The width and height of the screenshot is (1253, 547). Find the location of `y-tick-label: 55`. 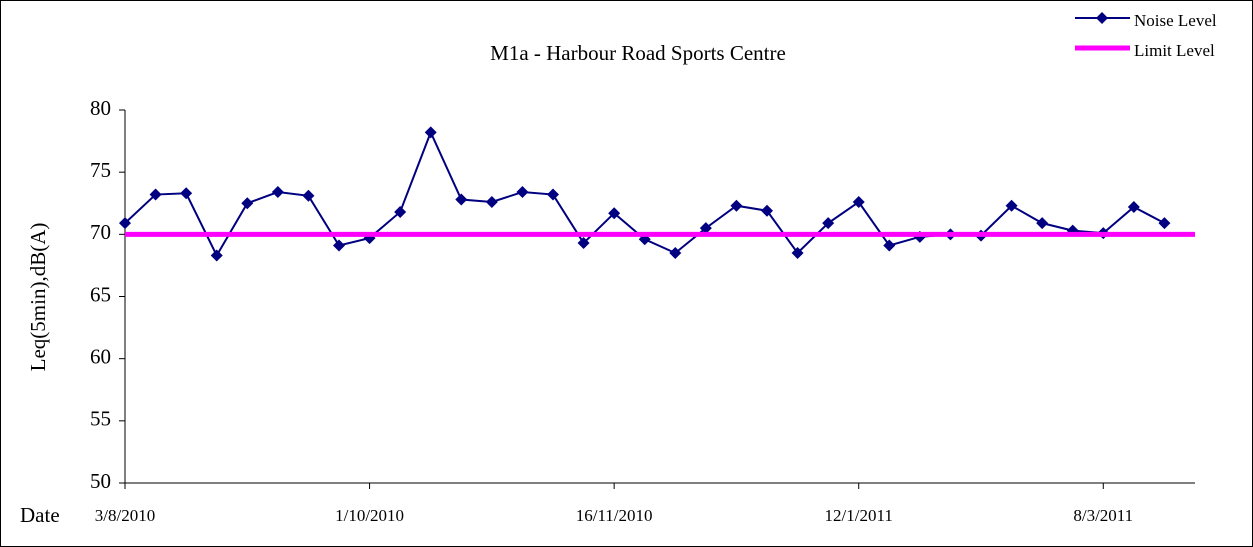

y-tick-label: 55 is located at coordinates (100, 419).